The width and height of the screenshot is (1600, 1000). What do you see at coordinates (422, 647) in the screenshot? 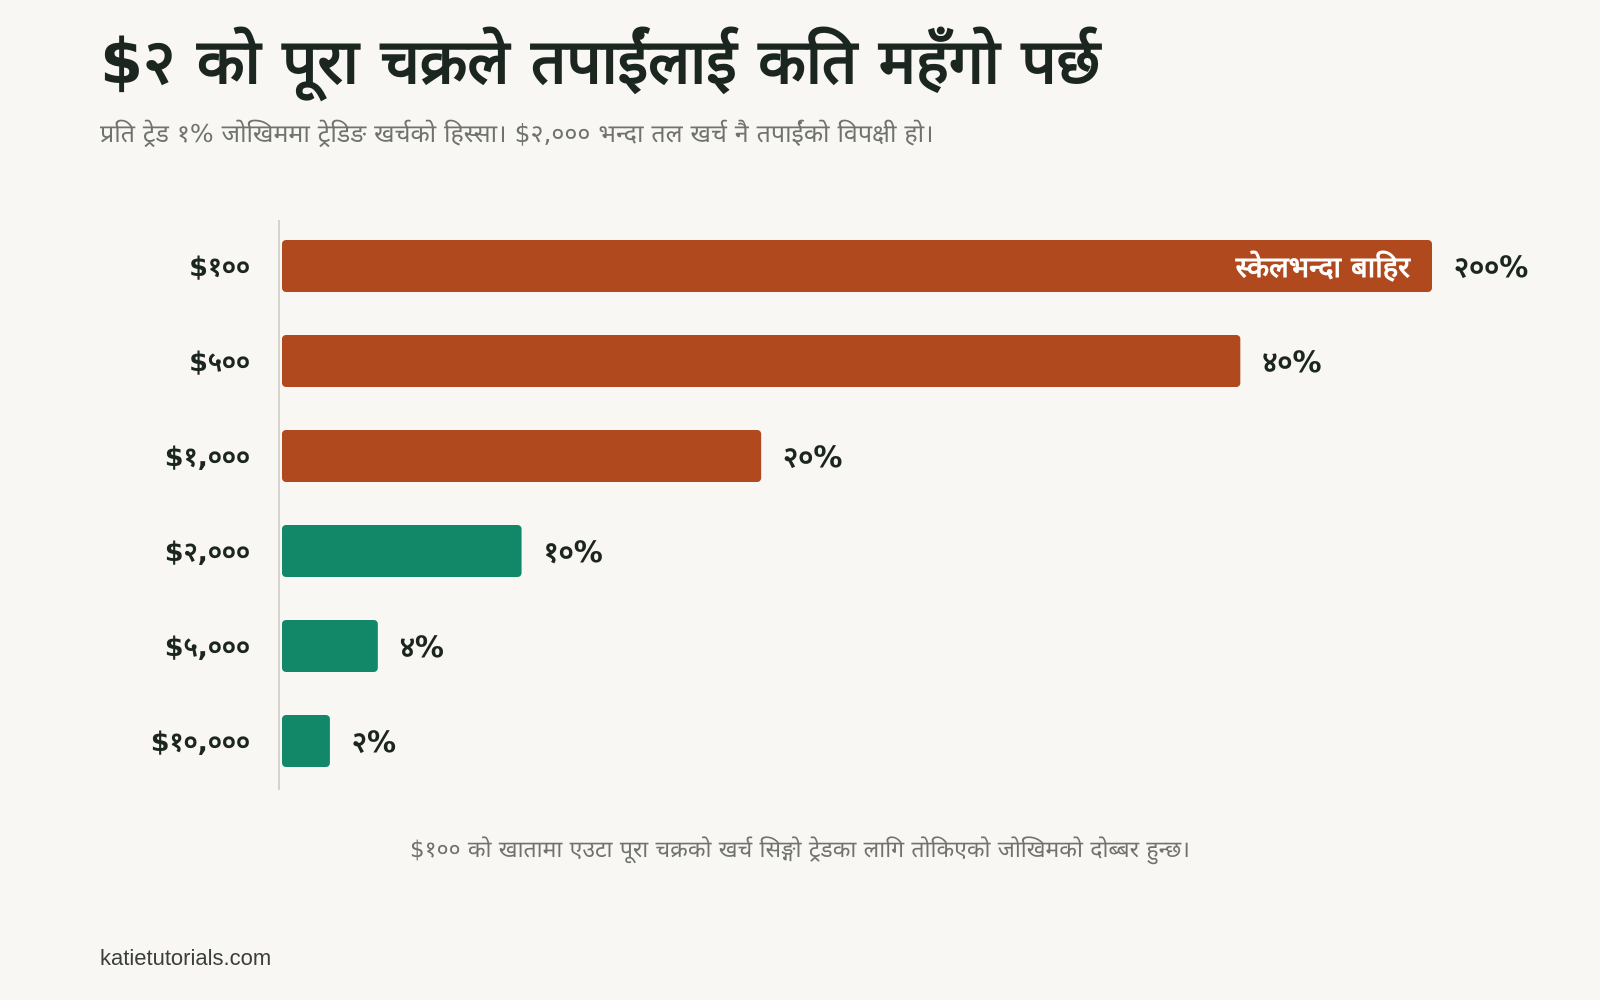
I see `value-label: ४%` at bounding box center [422, 647].